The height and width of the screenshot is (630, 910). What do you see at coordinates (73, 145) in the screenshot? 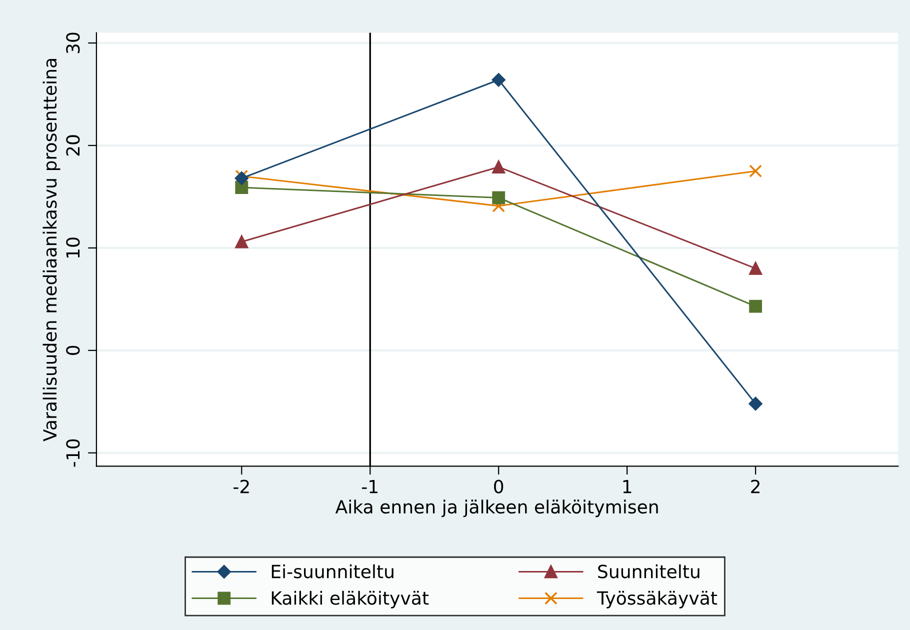
I see `y-tick-label: 20` at bounding box center [73, 145].